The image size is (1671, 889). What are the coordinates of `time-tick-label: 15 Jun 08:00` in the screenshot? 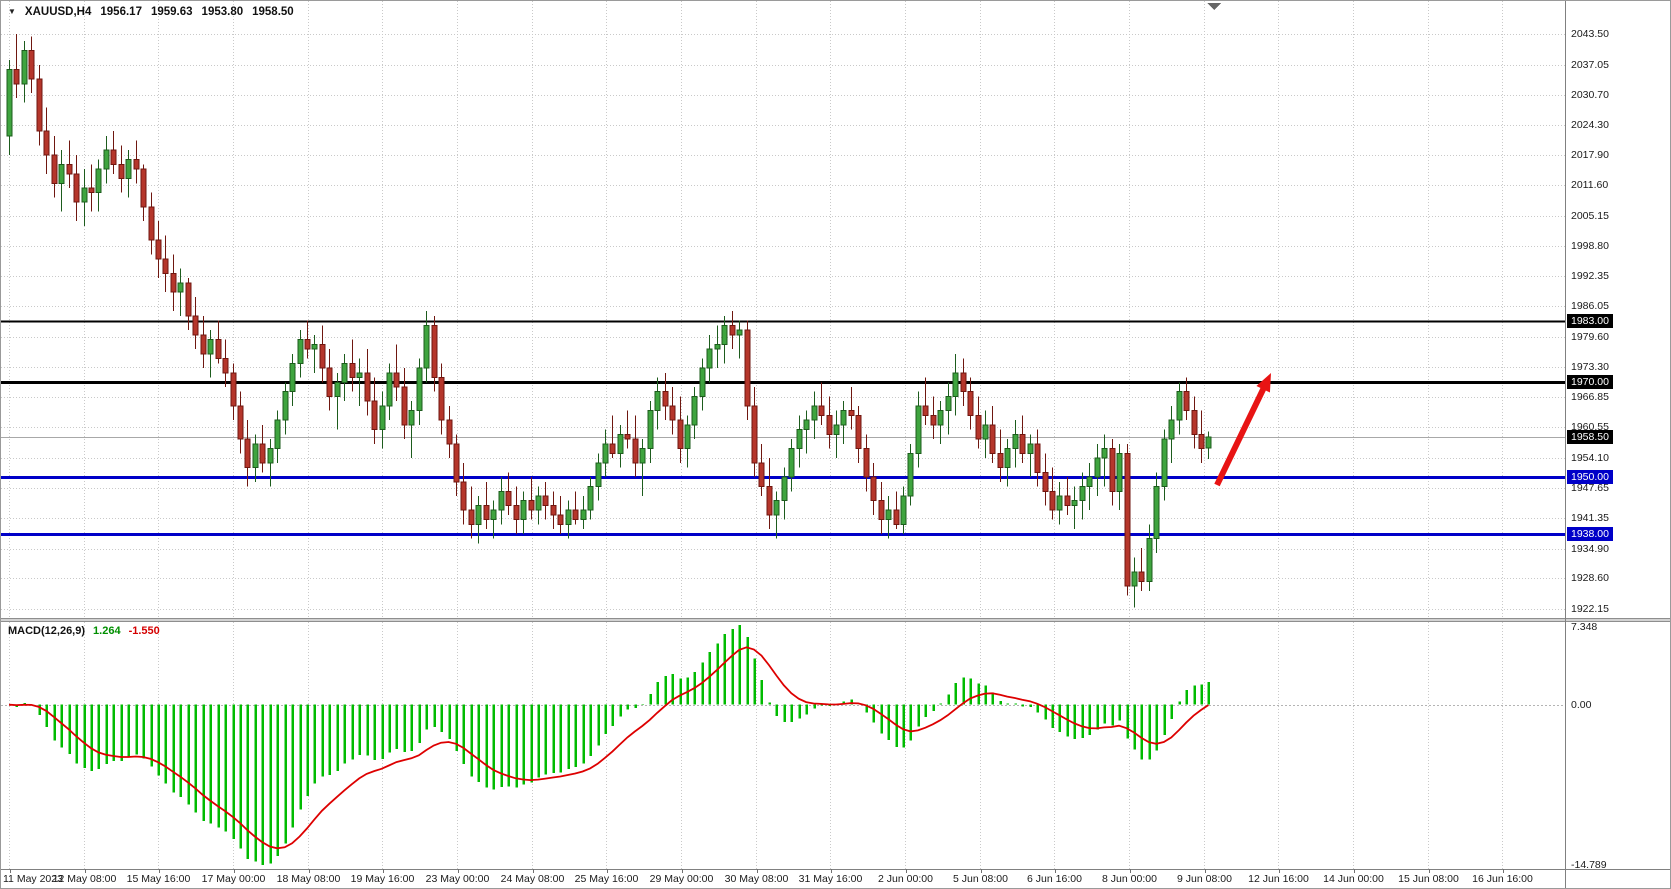 It's located at (1428, 879).